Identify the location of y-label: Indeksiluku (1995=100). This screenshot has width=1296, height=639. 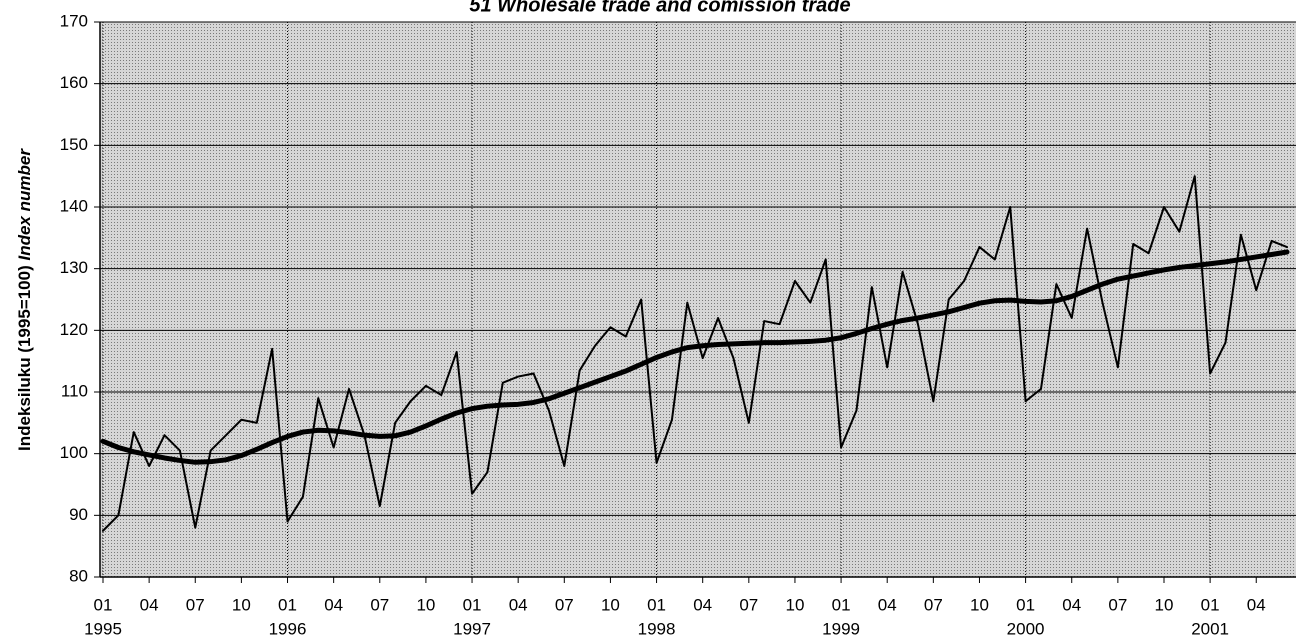
(24, 358).